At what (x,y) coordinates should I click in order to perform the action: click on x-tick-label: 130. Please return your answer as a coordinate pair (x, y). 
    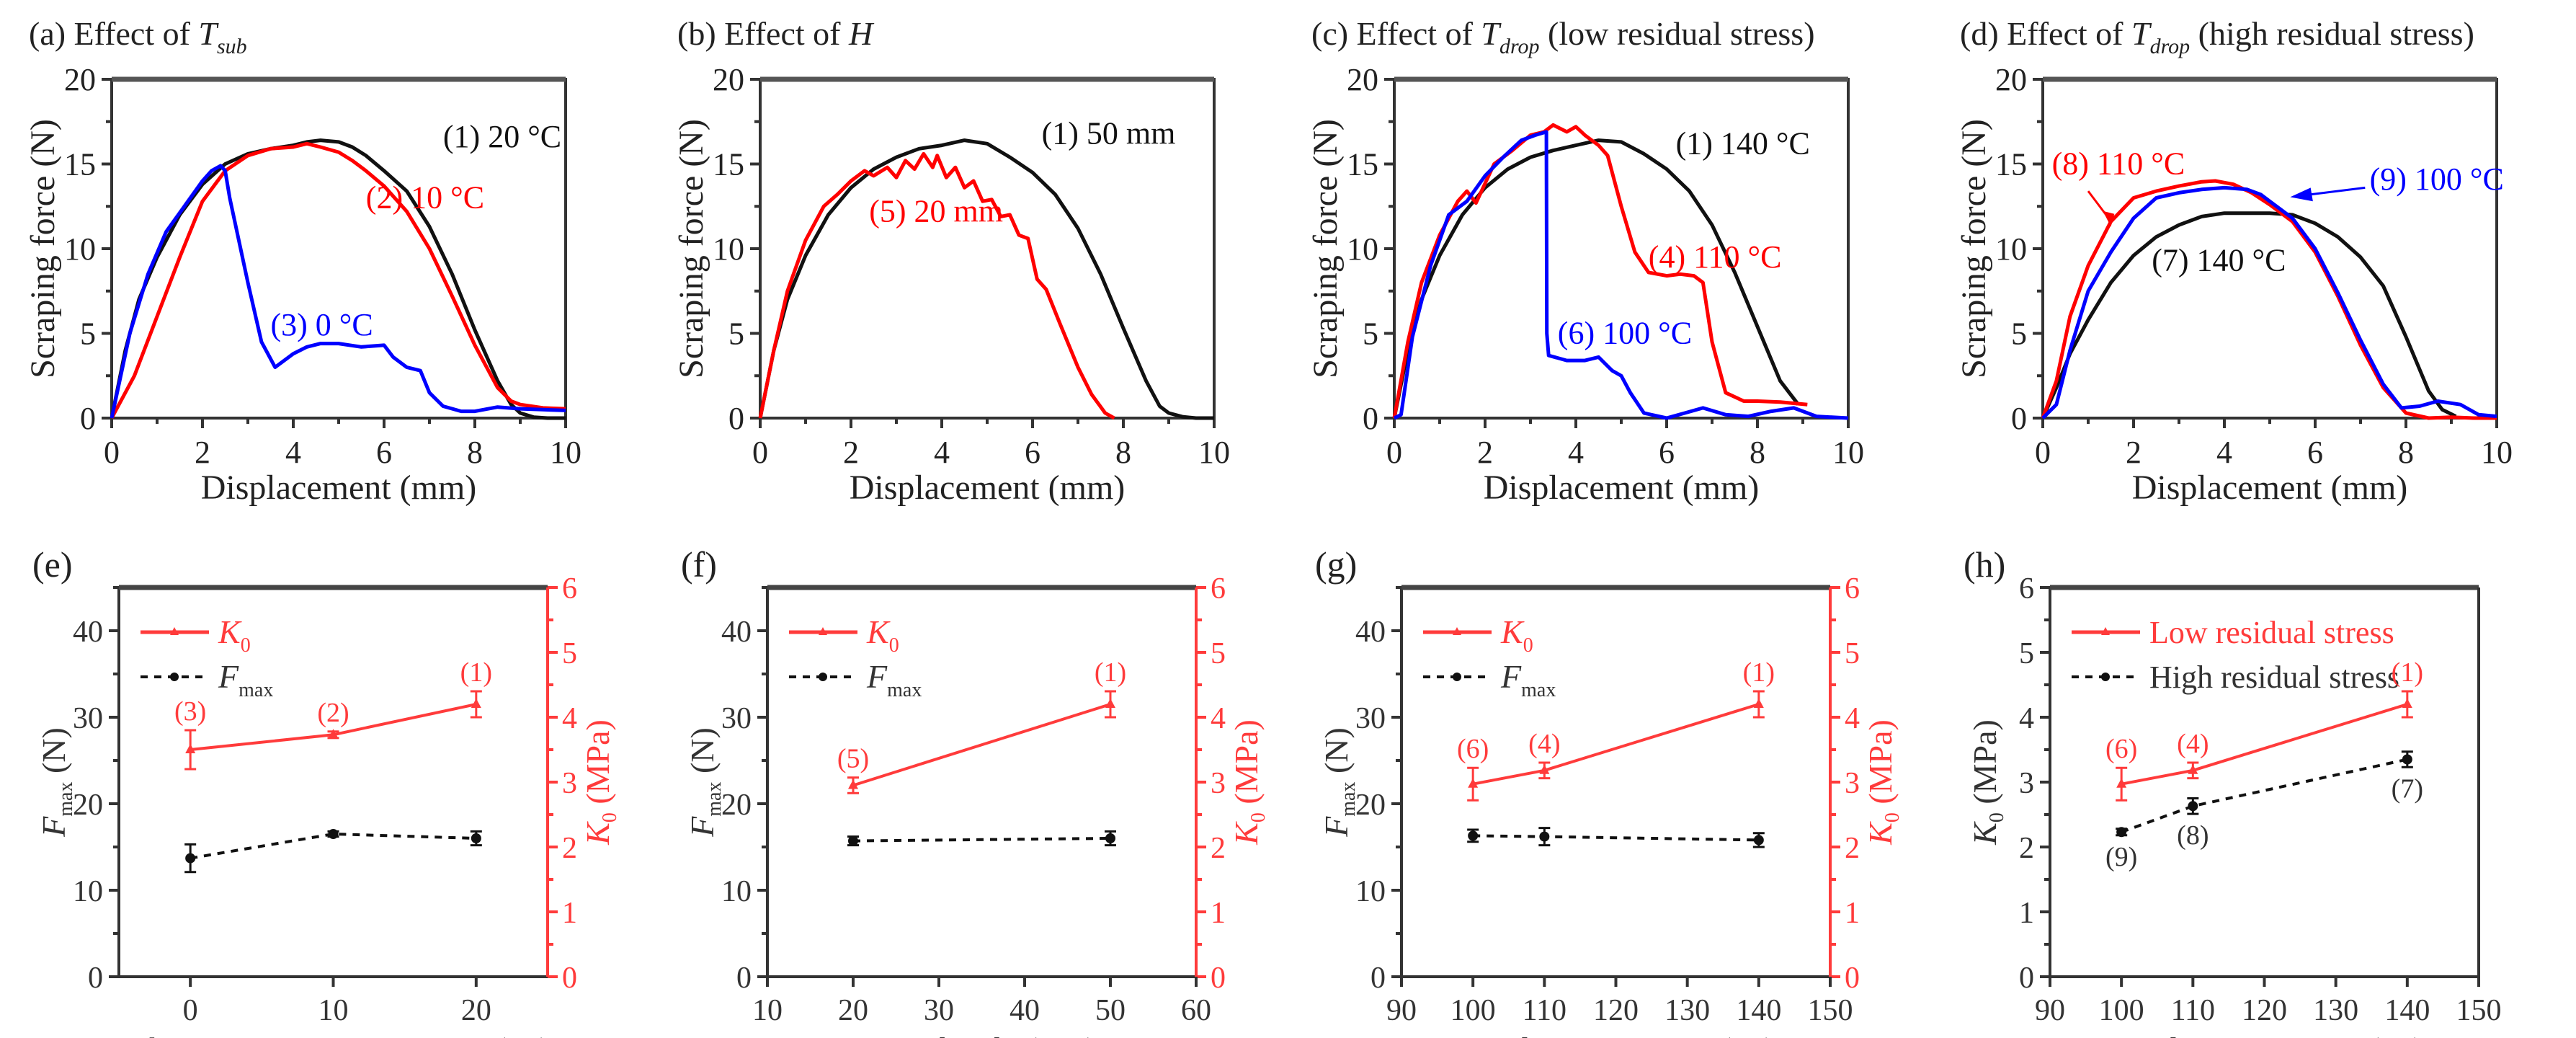
    Looking at the image, I should click on (2335, 1010).